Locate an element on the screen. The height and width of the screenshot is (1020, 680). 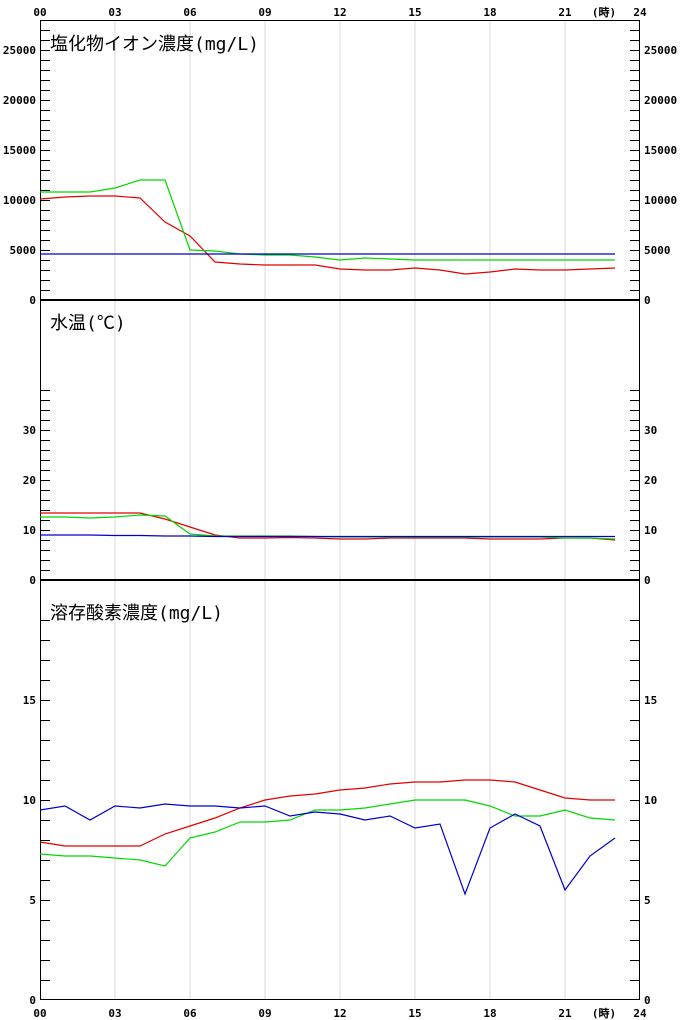
left-y-tick-label: 10000 is located at coordinates (19, 200).